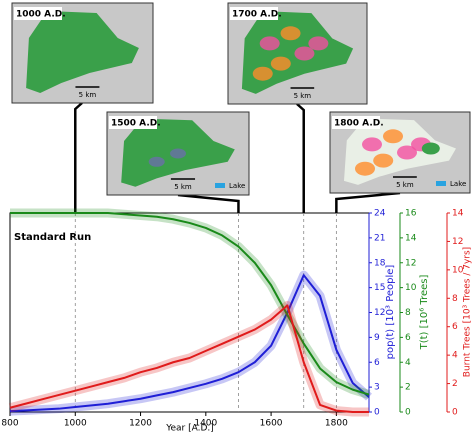  What do you see at coordinates (377, 388) in the screenshot?
I see `y-tick-label: 3` at bounding box center [377, 388].